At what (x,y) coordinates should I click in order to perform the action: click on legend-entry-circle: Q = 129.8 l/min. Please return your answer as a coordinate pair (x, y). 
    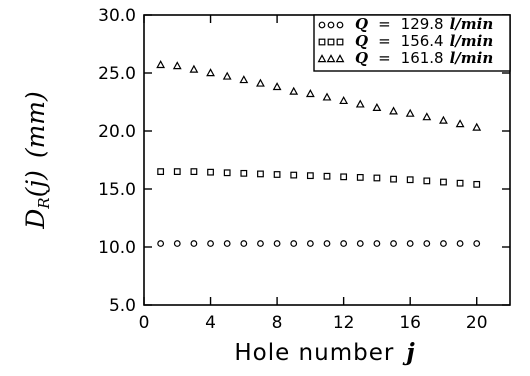
    Looking at the image, I should click on (405, 24).